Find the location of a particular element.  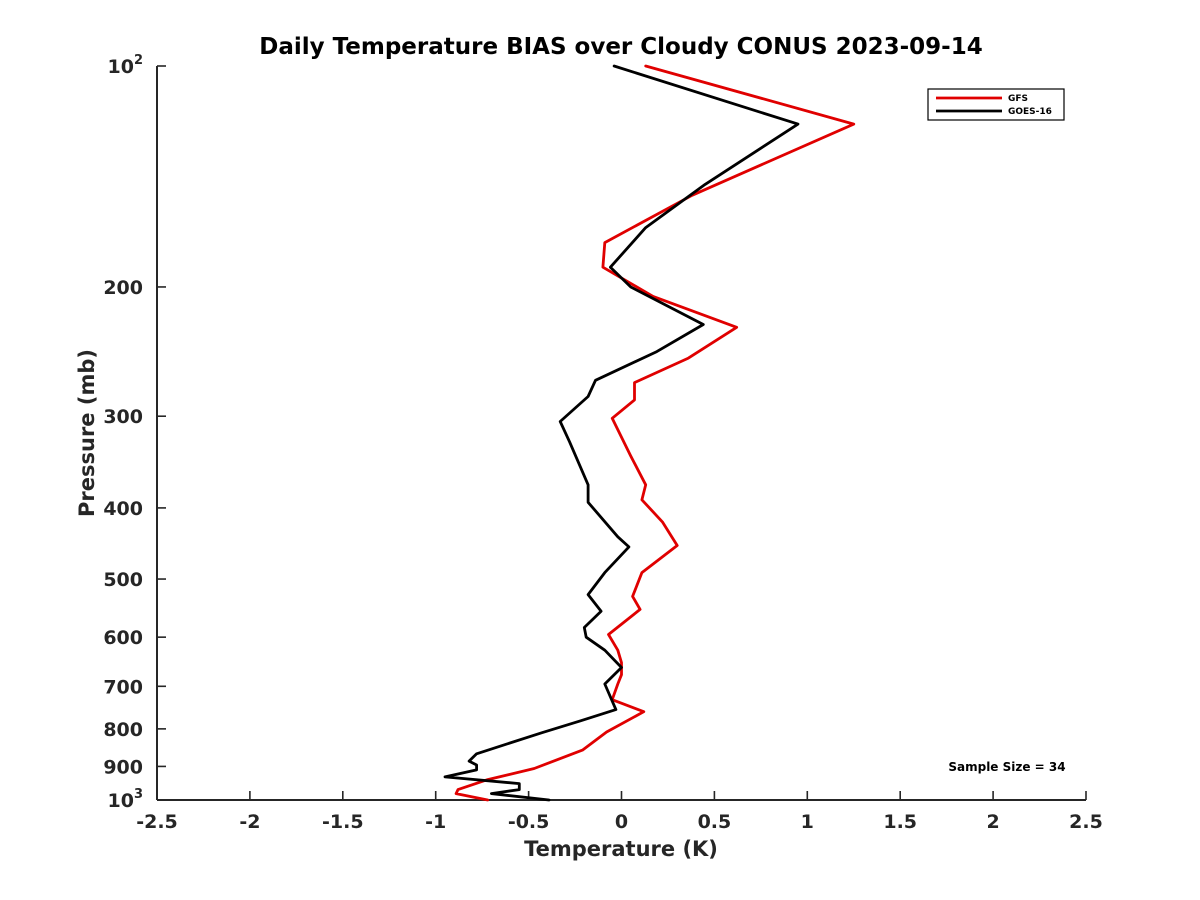

y-tick-label-base: 900 is located at coordinates (123, 767).